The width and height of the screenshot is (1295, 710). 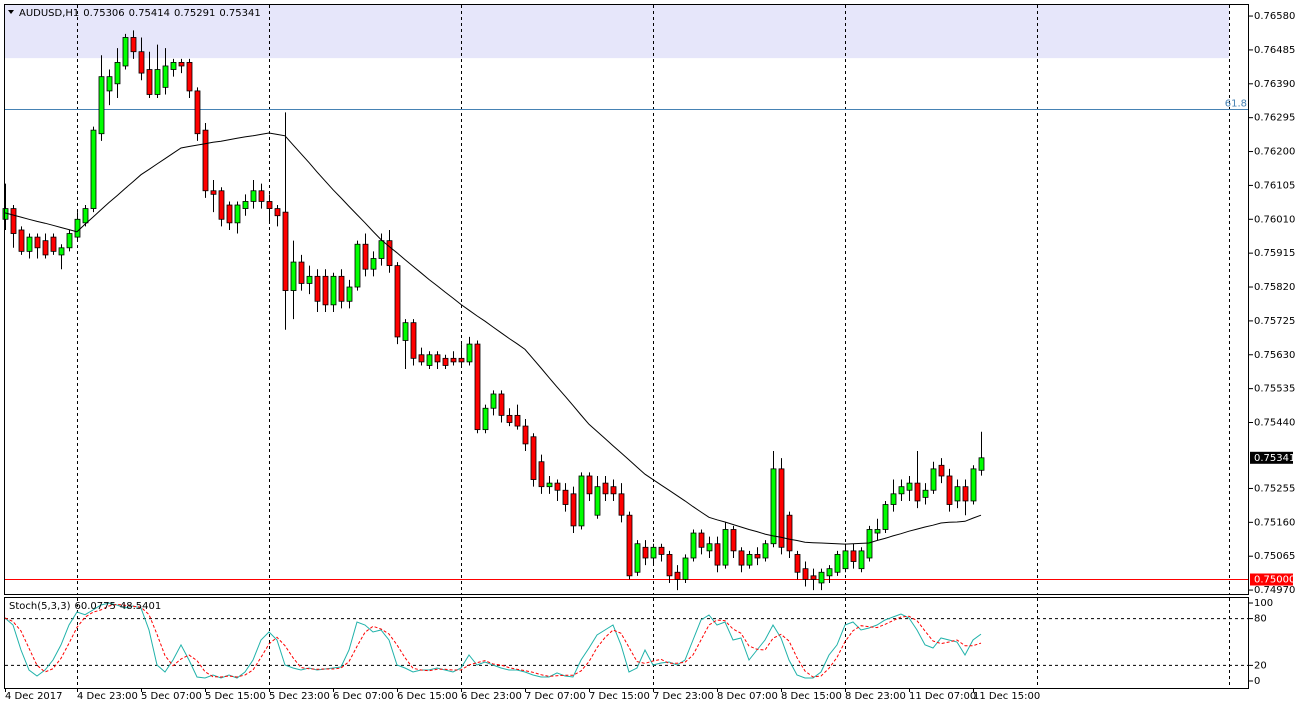 I want to click on level-price-box, so click(x=1271, y=579).